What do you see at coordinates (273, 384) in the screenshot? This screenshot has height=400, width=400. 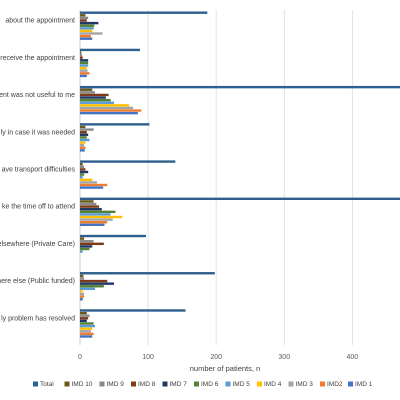 I see `legend-label: IMD 4` at bounding box center [273, 384].